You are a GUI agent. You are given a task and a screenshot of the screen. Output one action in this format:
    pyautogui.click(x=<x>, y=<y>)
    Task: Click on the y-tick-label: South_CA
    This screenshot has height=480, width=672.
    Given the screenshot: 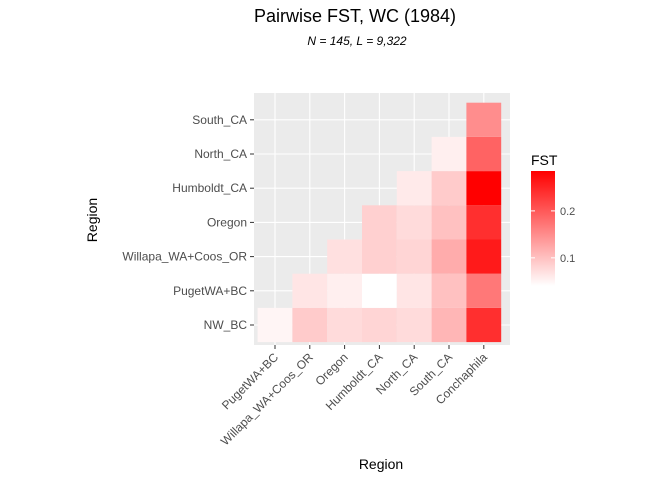 What is the action you would take?
    pyautogui.click(x=219, y=120)
    